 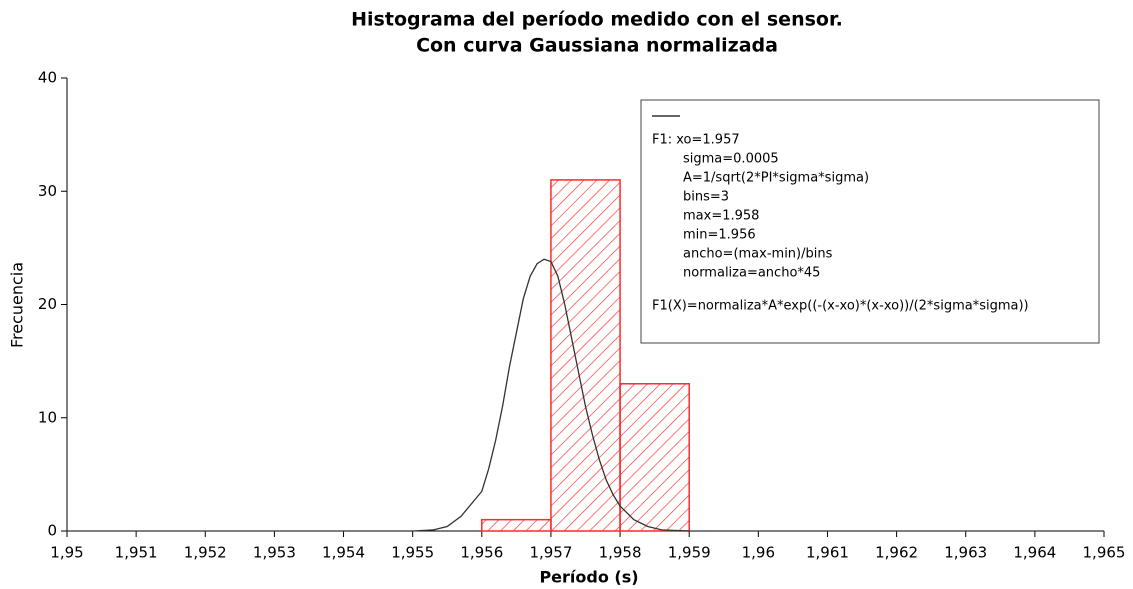 What do you see at coordinates (47, 417) in the screenshot?
I see `y-tick-label: 10` at bounding box center [47, 417].